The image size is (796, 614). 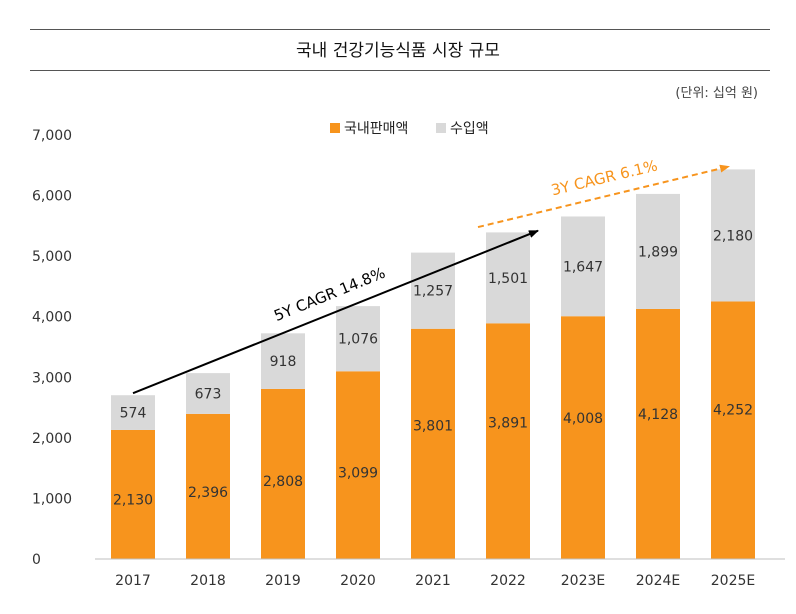 I want to click on bar-import-2020, so click(x=358, y=339).